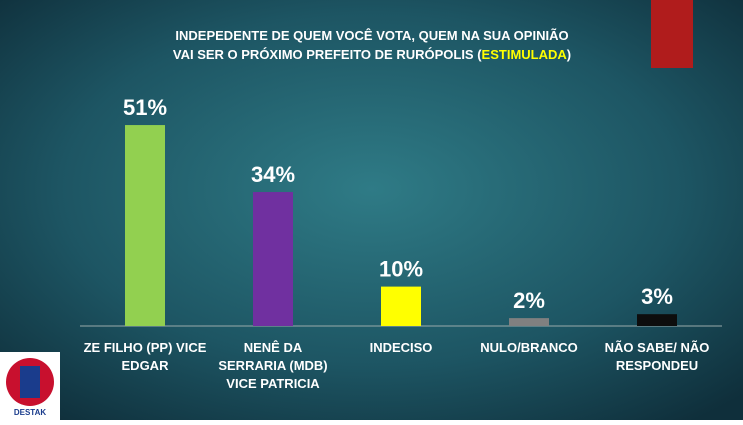 The image size is (743, 425). I want to click on x-tick-label: EDGAR, so click(146, 365).